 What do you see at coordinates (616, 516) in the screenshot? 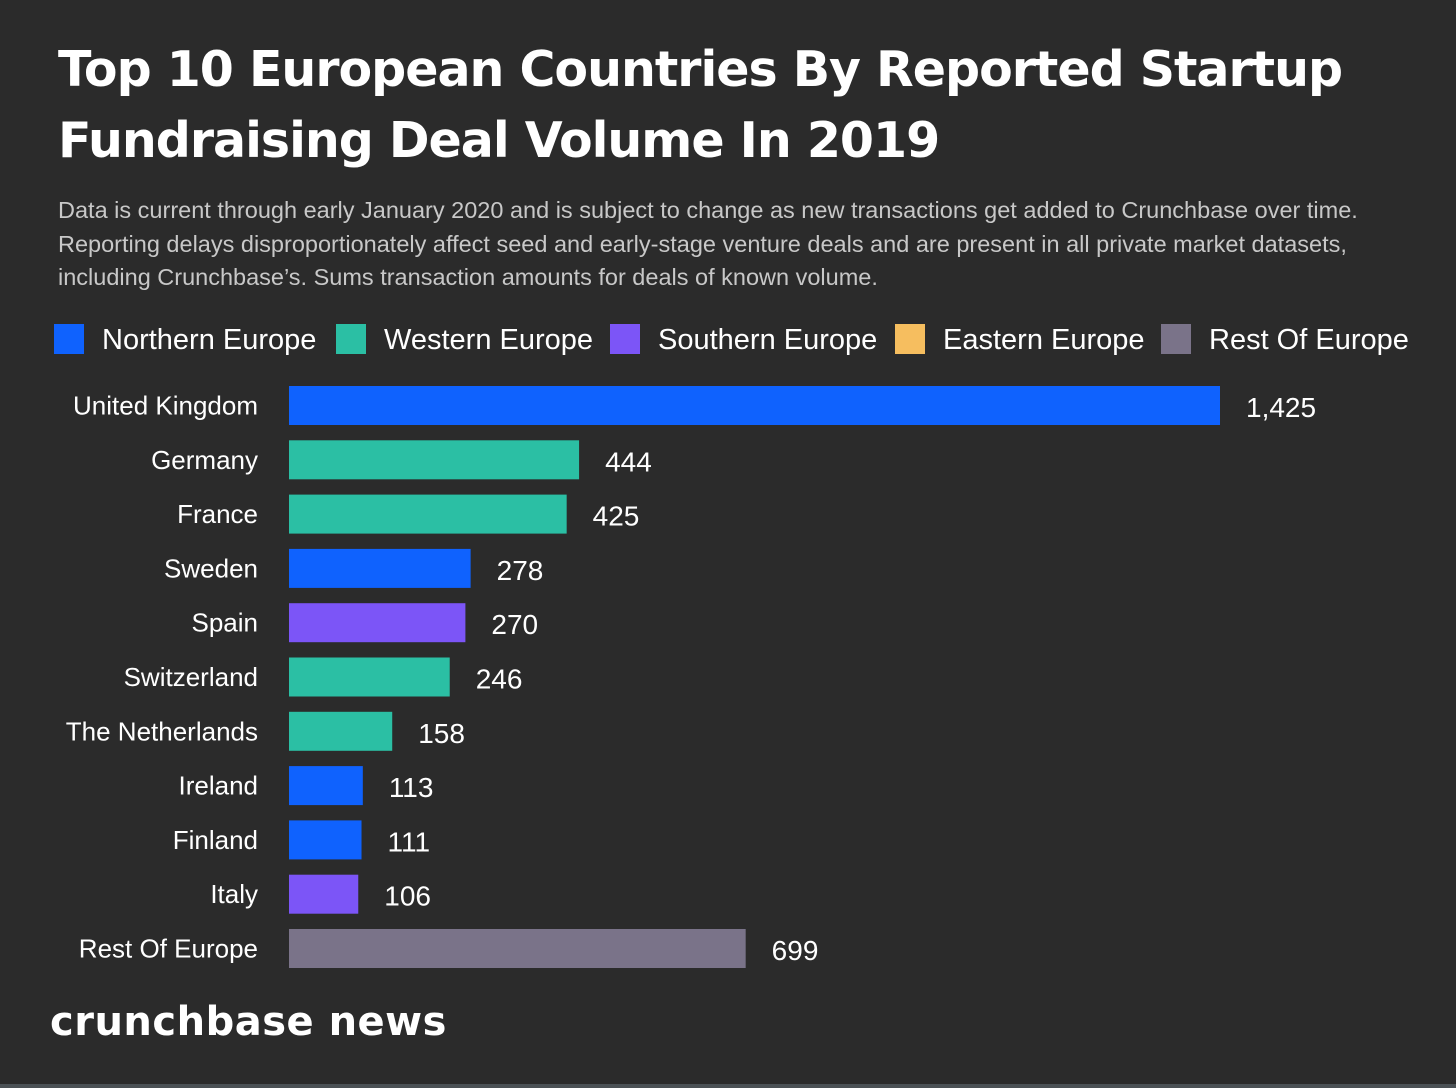
I see `value-label-france: 425` at bounding box center [616, 516].